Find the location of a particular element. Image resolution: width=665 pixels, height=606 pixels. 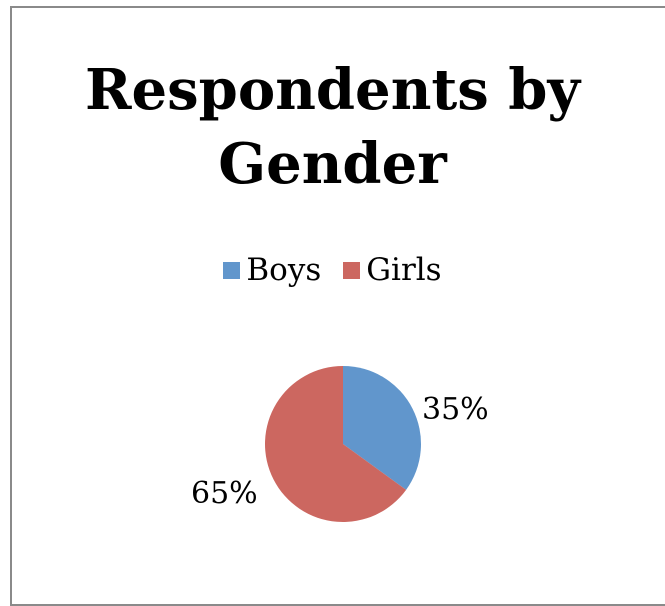

legend-label-girls: Girls is located at coordinates (404, 270).